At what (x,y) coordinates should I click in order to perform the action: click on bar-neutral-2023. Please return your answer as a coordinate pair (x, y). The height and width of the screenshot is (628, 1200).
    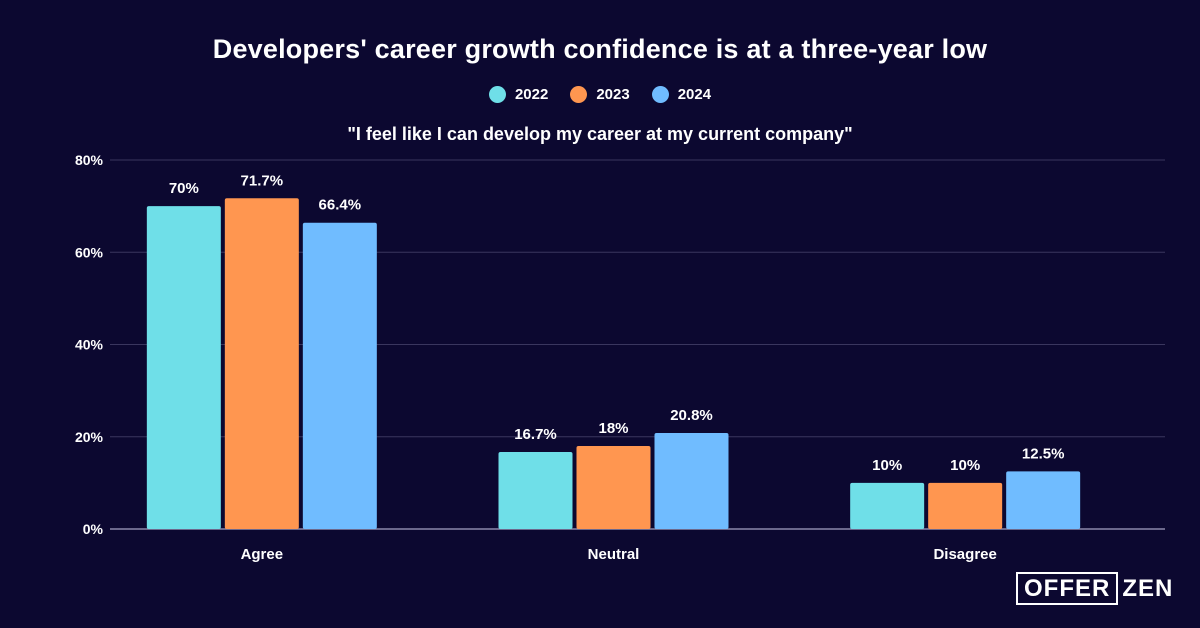
    Looking at the image, I should click on (613, 487).